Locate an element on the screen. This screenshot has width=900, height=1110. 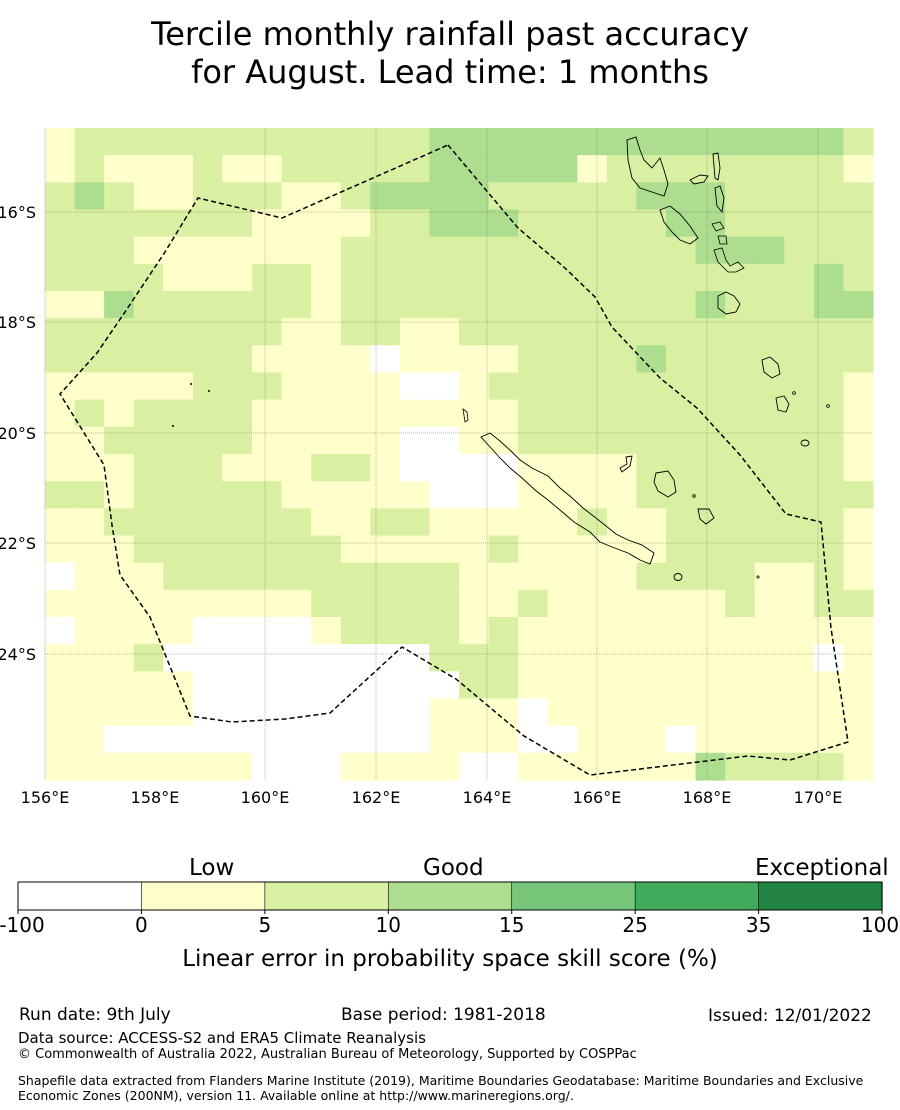
walpole-island is located at coordinates (758, 577).